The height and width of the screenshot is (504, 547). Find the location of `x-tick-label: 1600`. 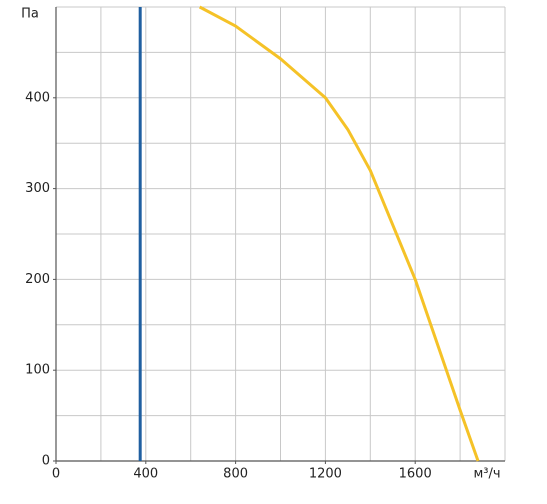

x-tick-label: 1600 is located at coordinates (415, 474).